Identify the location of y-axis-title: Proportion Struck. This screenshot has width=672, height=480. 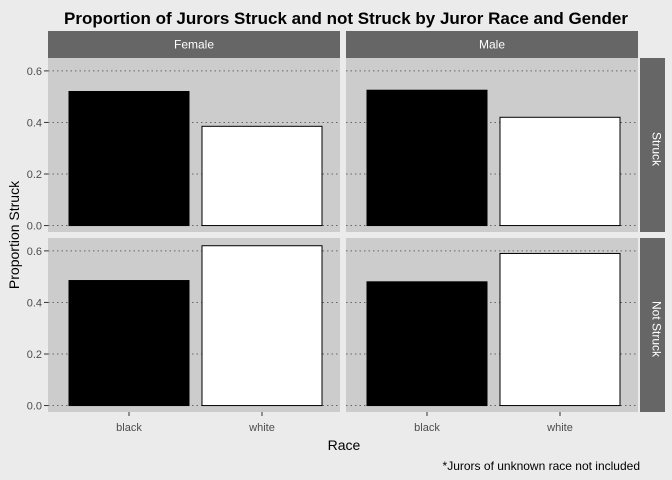
(14, 234).